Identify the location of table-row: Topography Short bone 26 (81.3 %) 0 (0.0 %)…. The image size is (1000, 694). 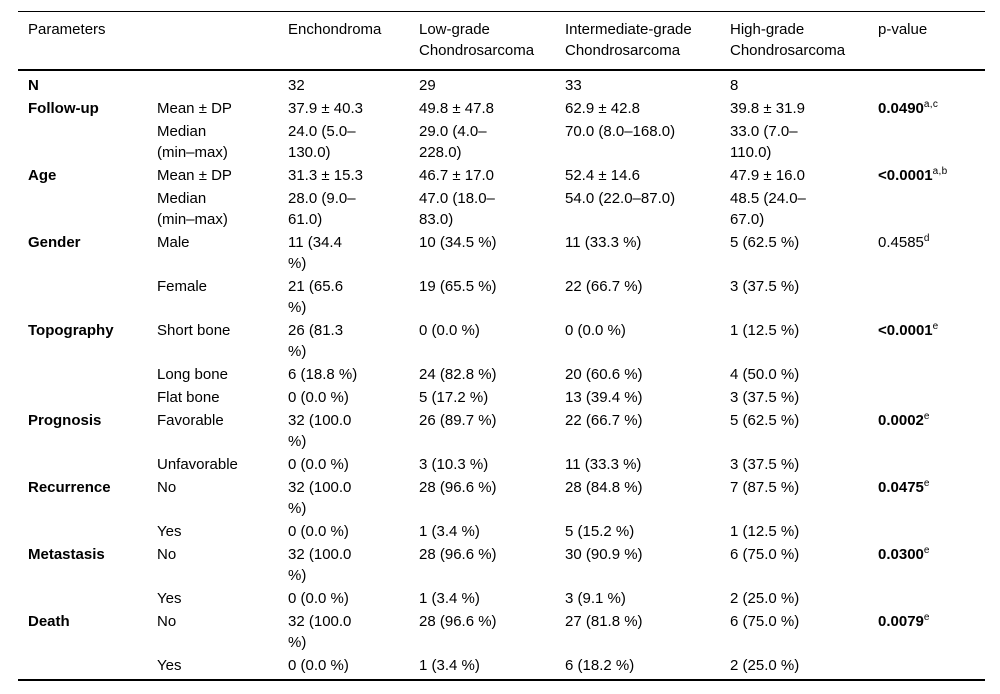
(501, 341).